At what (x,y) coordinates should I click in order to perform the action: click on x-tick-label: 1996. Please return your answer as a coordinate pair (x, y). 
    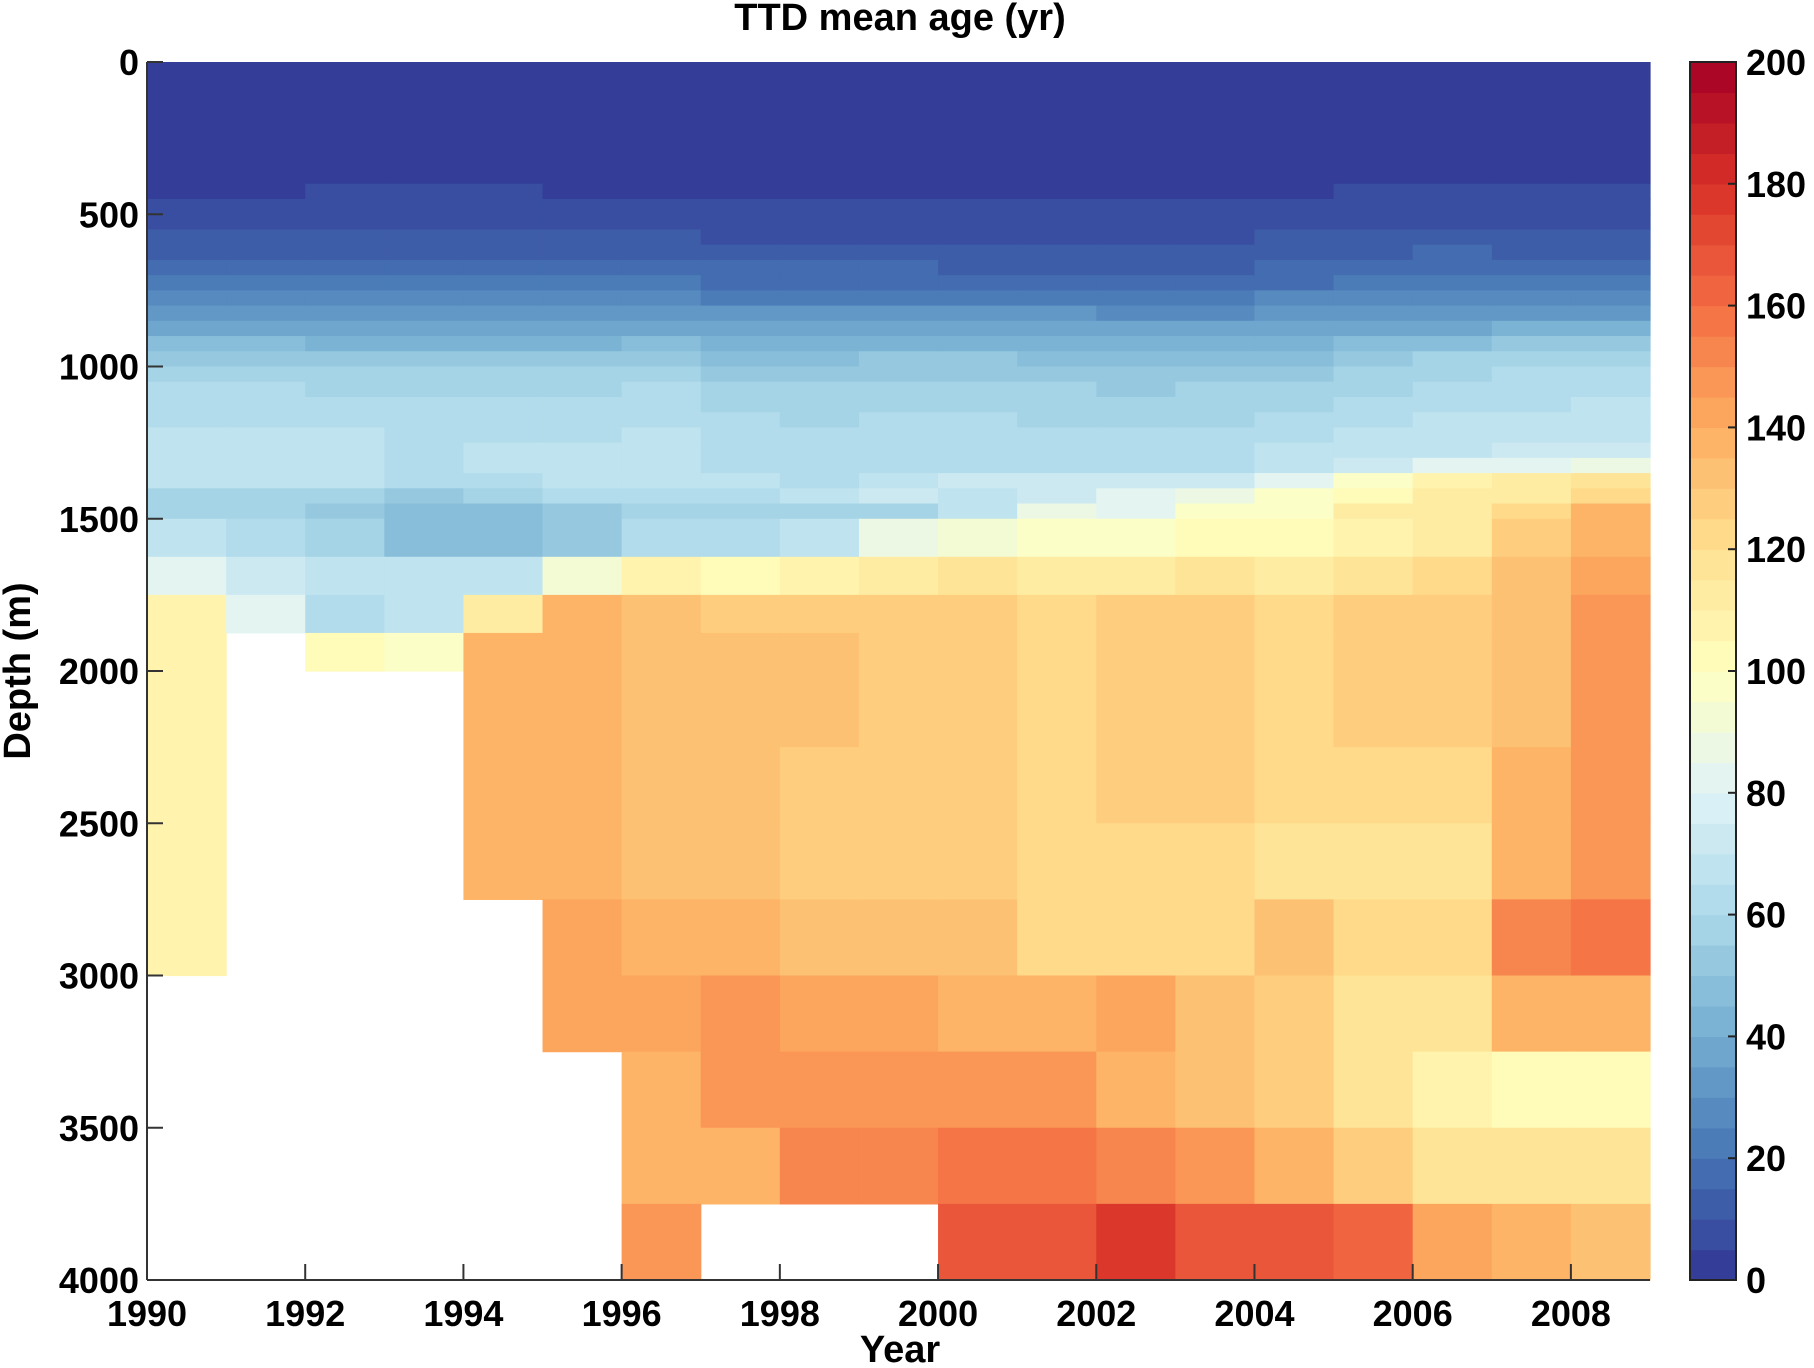
    Looking at the image, I should click on (622, 1313).